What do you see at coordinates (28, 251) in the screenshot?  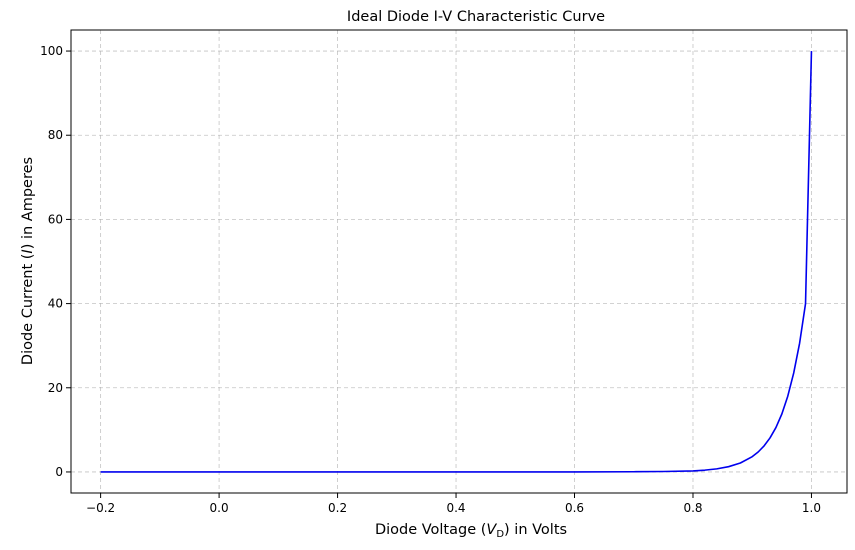 I see `y-axis-label-symbol: I` at bounding box center [28, 251].